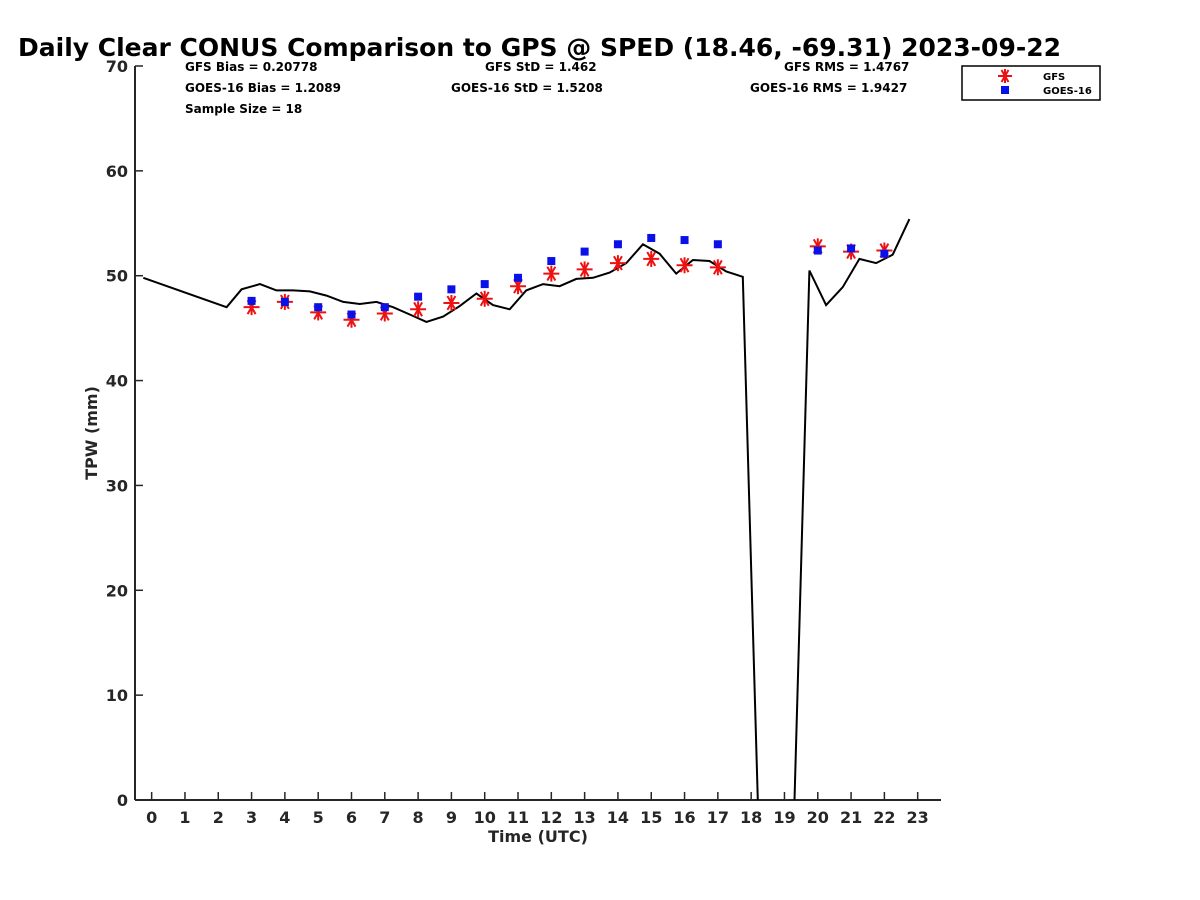  Describe the element at coordinates (263, 88) in the screenshot. I see `stat-goes-bias: GOES-16 Bias = 1.2089` at that location.